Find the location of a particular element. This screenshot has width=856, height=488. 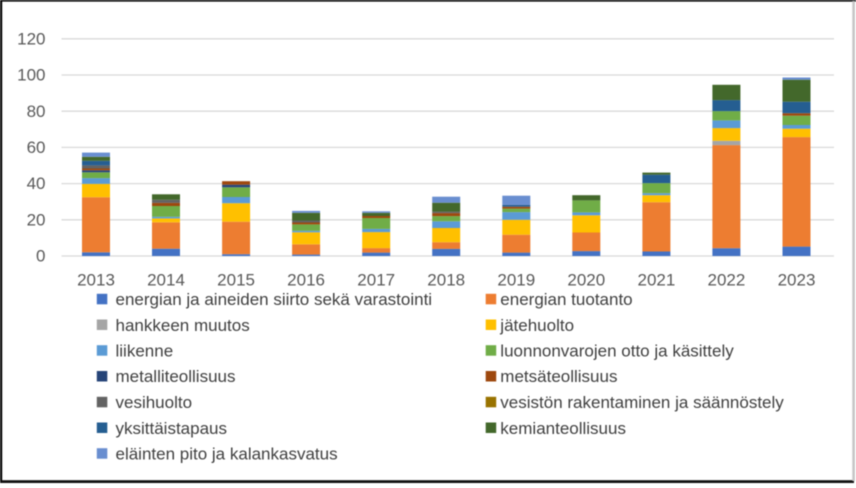

svg-text: 2020 is located at coordinates (586, 280).